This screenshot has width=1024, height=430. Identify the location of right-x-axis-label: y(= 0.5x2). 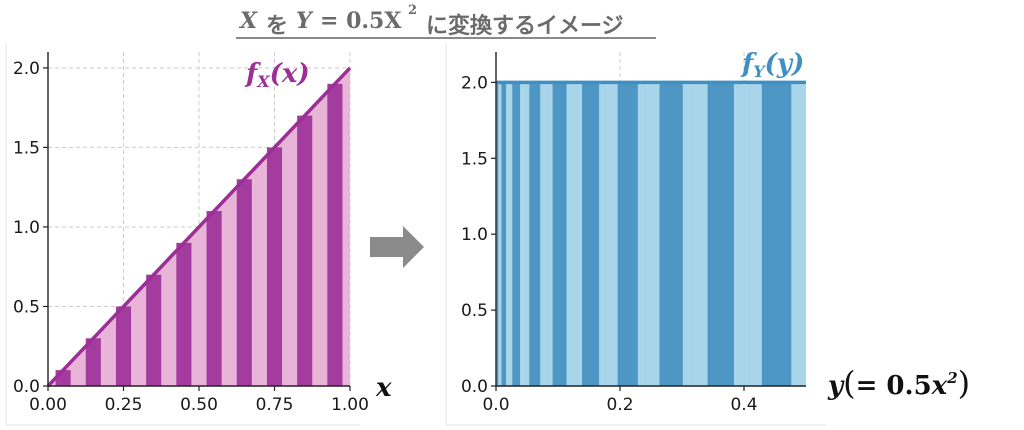
(898, 383).